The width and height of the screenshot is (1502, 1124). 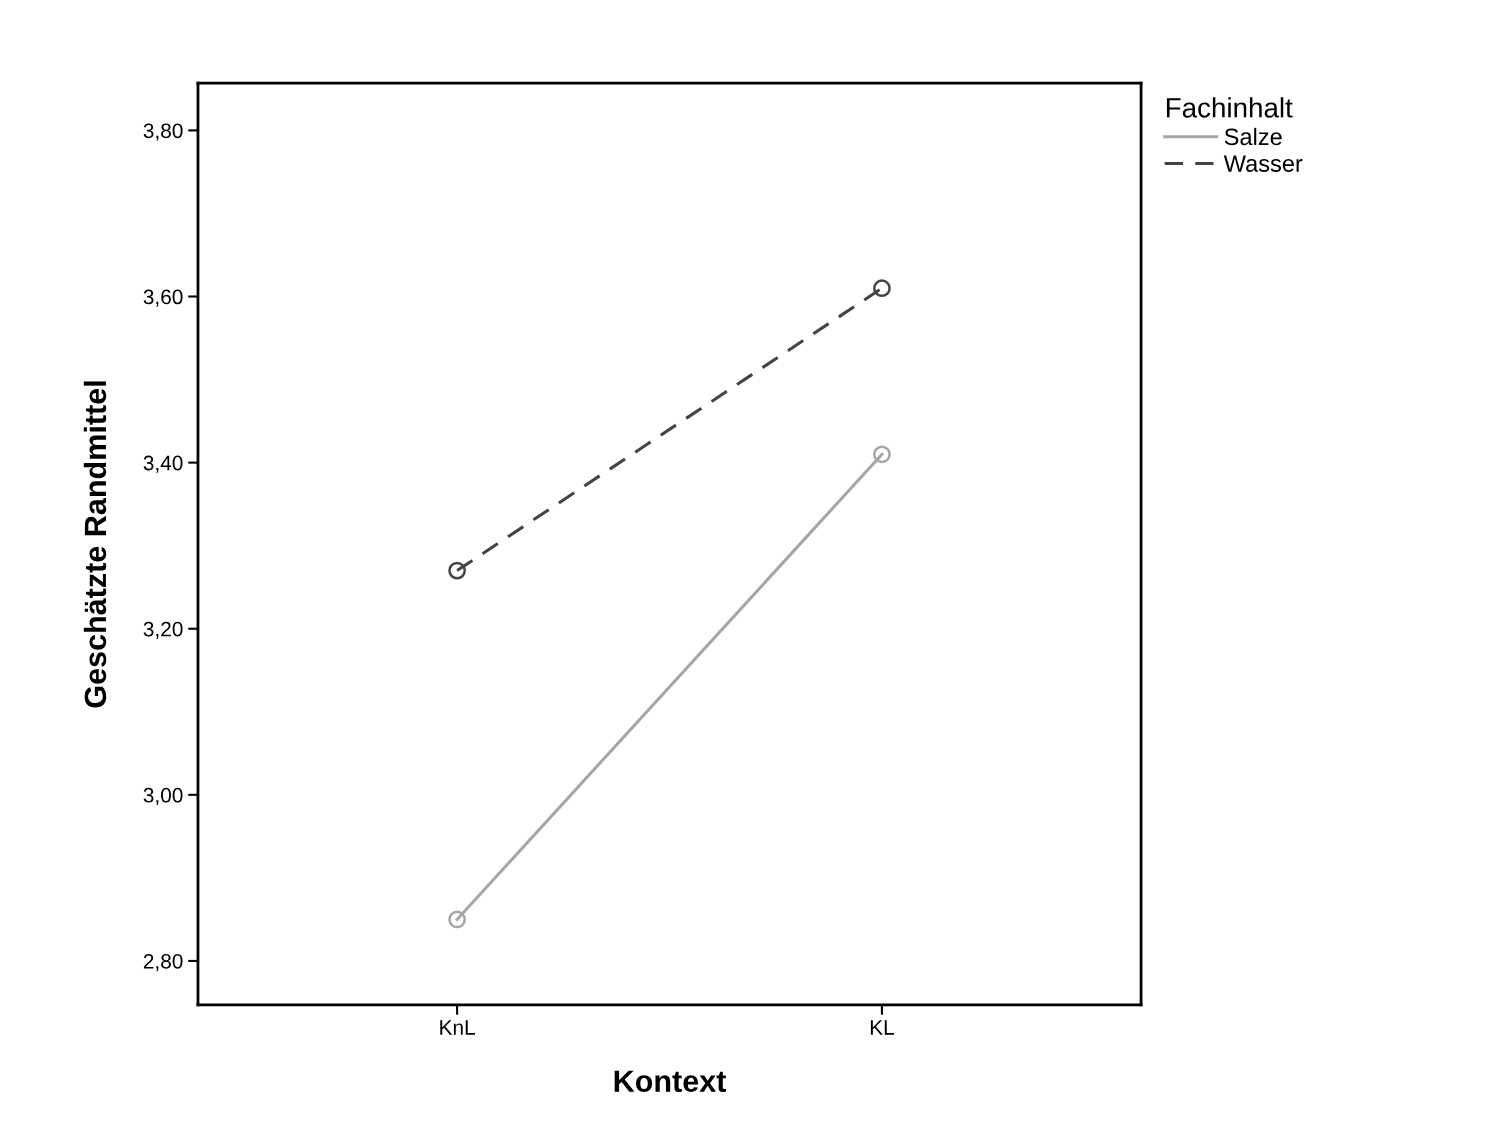 I want to click on y-tick-label: 3,00, so click(x=163, y=796).